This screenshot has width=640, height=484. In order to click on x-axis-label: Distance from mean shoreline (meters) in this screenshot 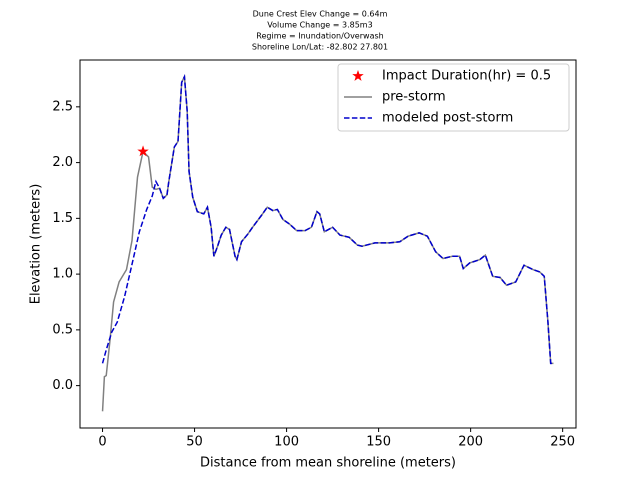, I will do `click(328, 463)`.